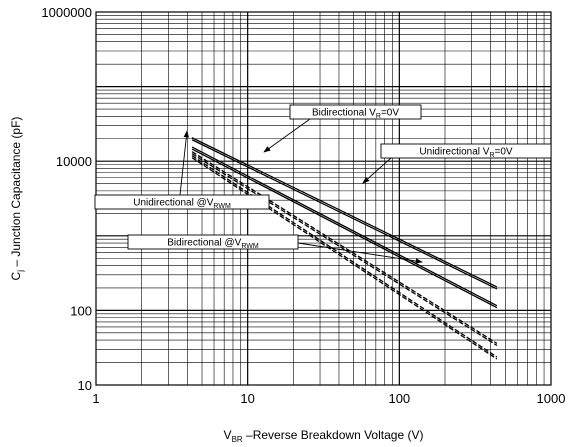 The image size is (574, 447). I want to click on series-label-bidirectional-vrwm: Bidirectional @VRWM, so click(275, 249).